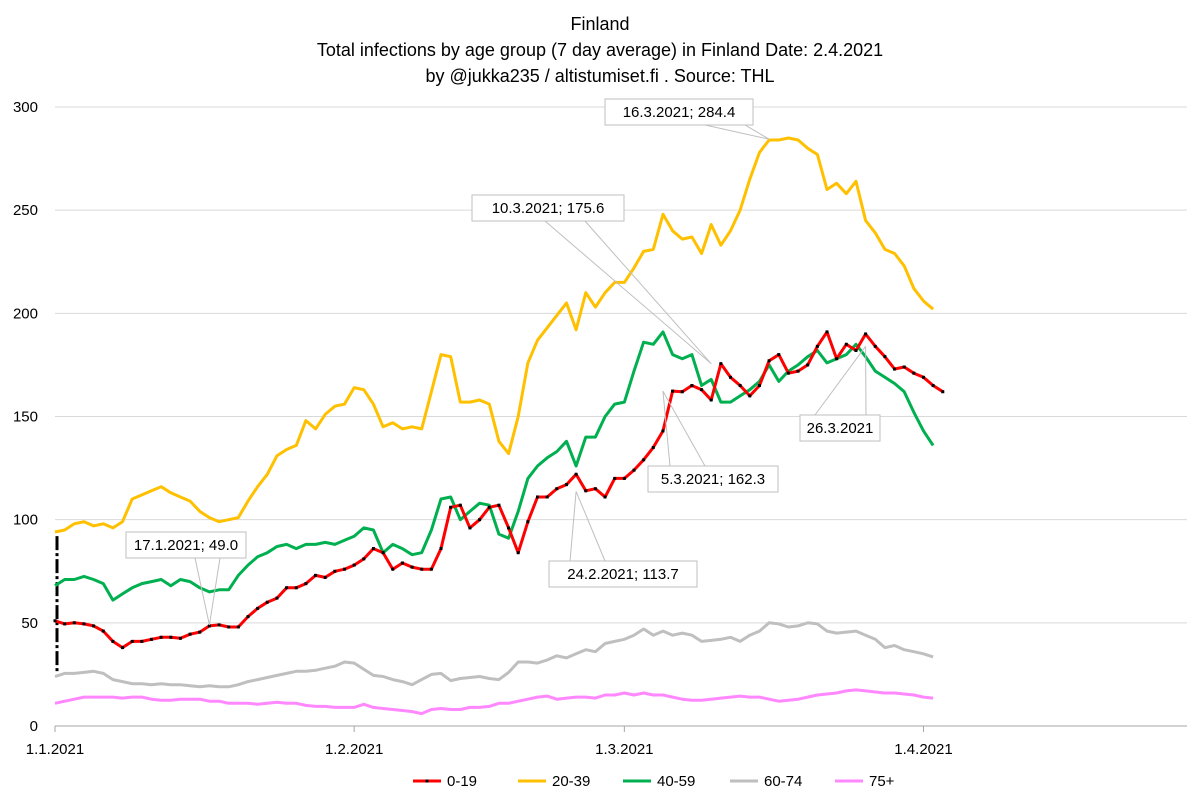  What do you see at coordinates (34, 726) in the screenshot?
I see `y-tick-label-0: 0` at bounding box center [34, 726].